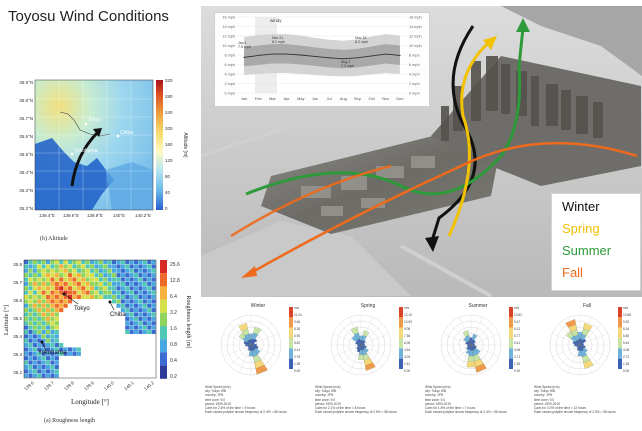 This screenshot has width=642, height=431. Describe the element at coordinates (17, 300) in the screenshot. I see `svg-text: 35.6` at that location.